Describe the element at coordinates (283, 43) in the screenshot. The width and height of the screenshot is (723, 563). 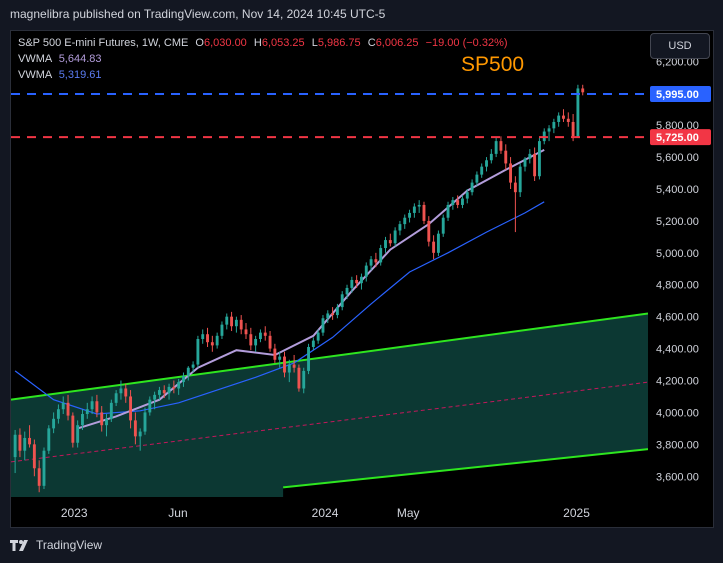
I see `high-value: 6,053.25` at that location.